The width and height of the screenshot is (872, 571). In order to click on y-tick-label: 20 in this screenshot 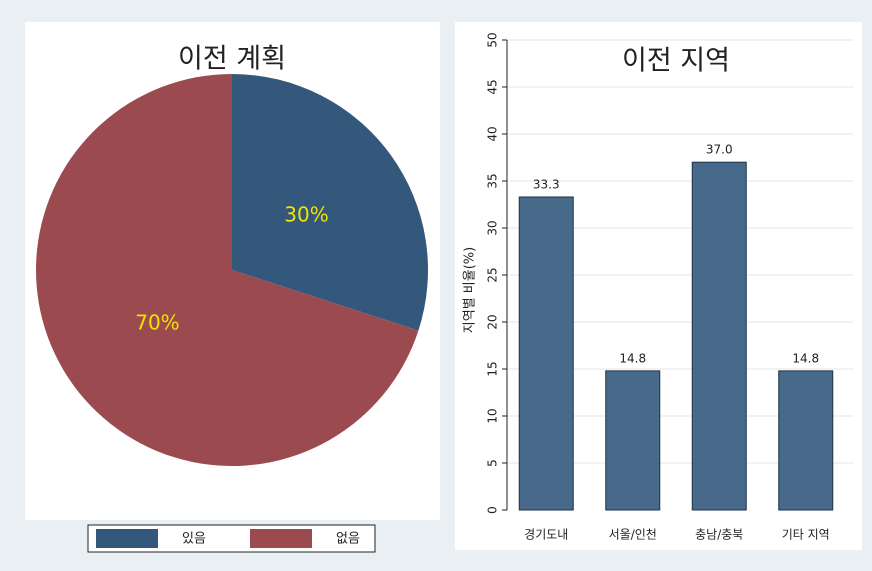, I will do `click(493, 321)`.